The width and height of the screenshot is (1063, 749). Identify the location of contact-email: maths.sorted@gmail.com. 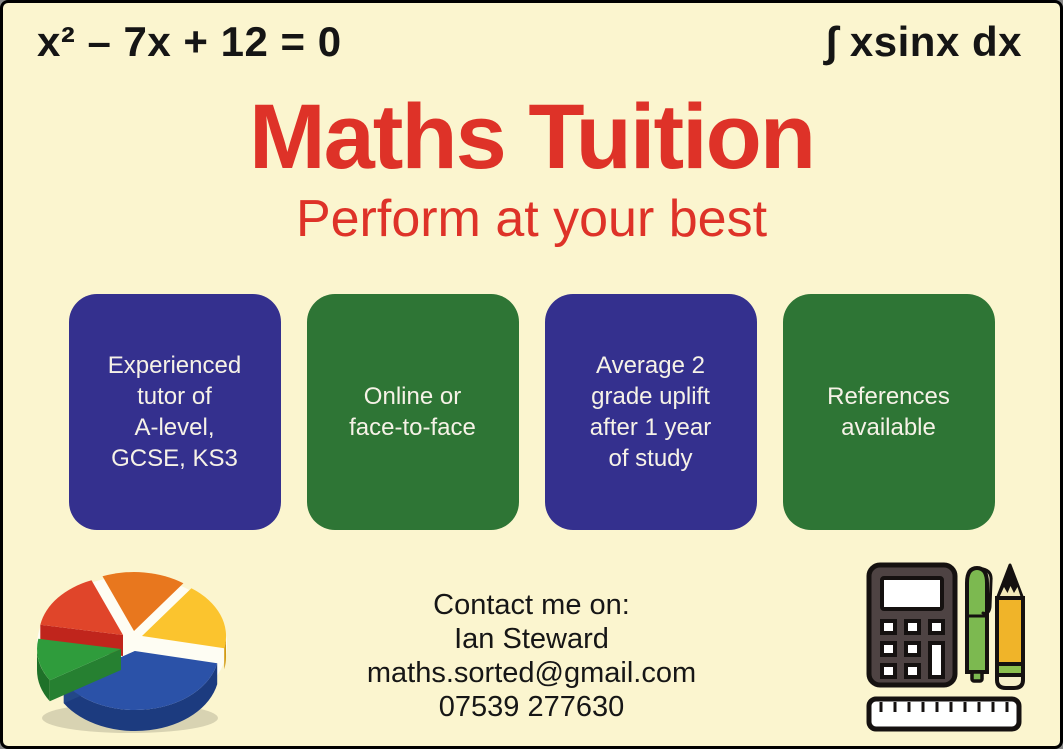
(531, 673).